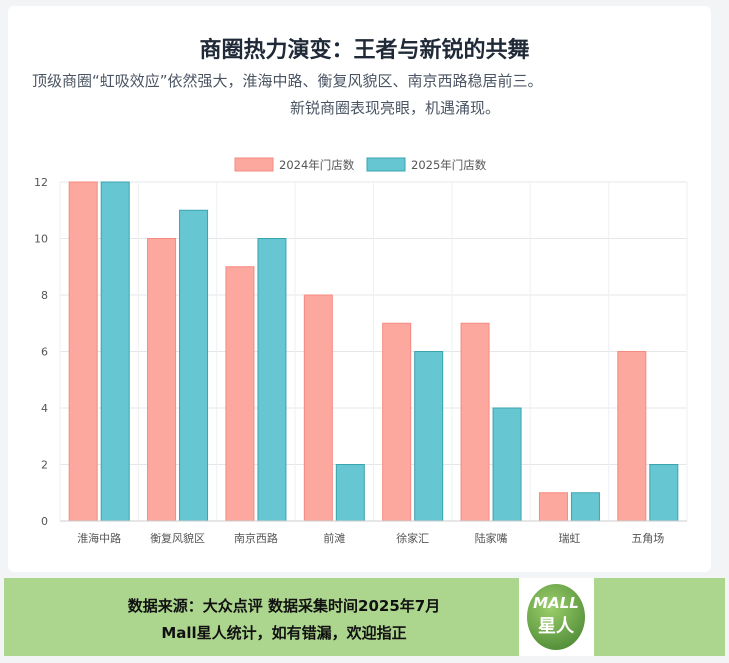 This screenshot has height=663, width=729. I want to click on mall-logo: MALL 星人, so click(556, 617).